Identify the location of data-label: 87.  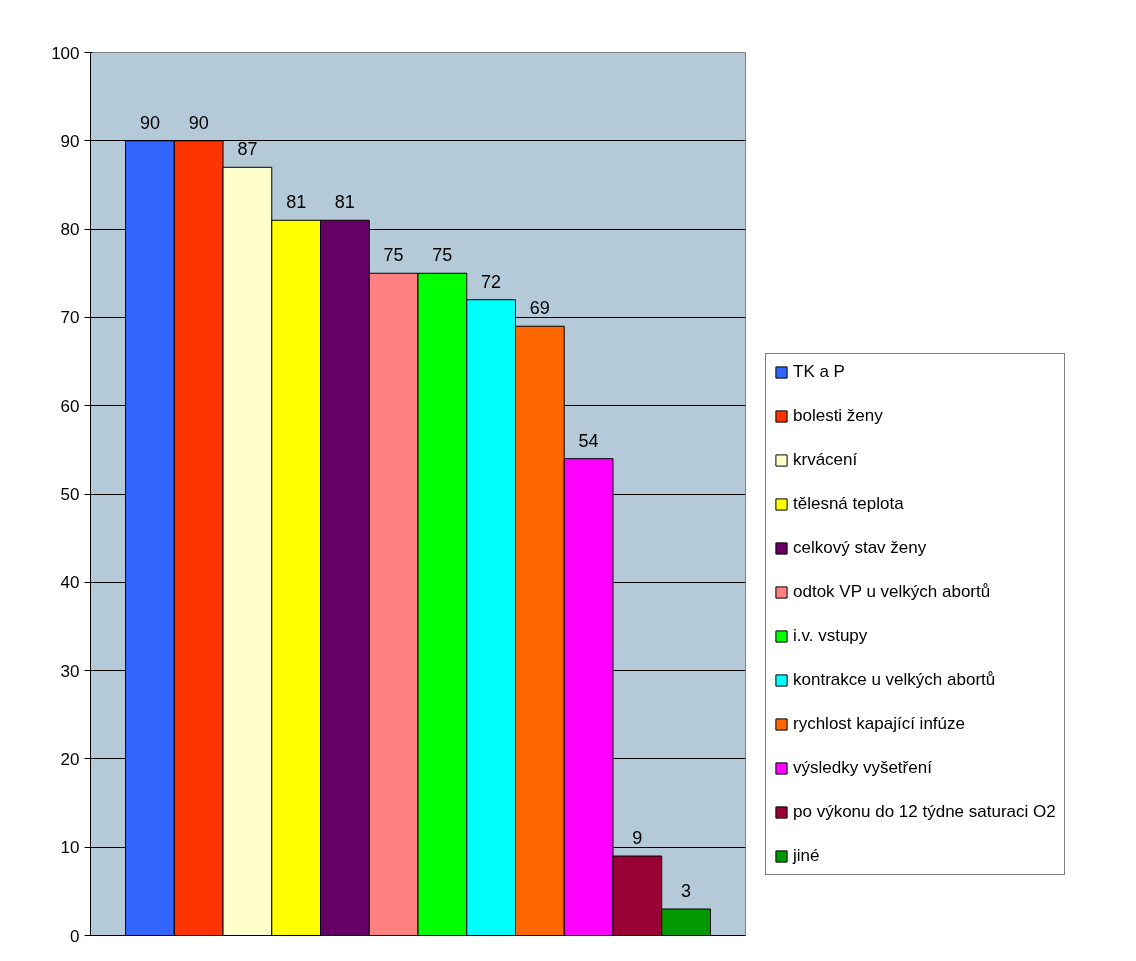
(247, 149).